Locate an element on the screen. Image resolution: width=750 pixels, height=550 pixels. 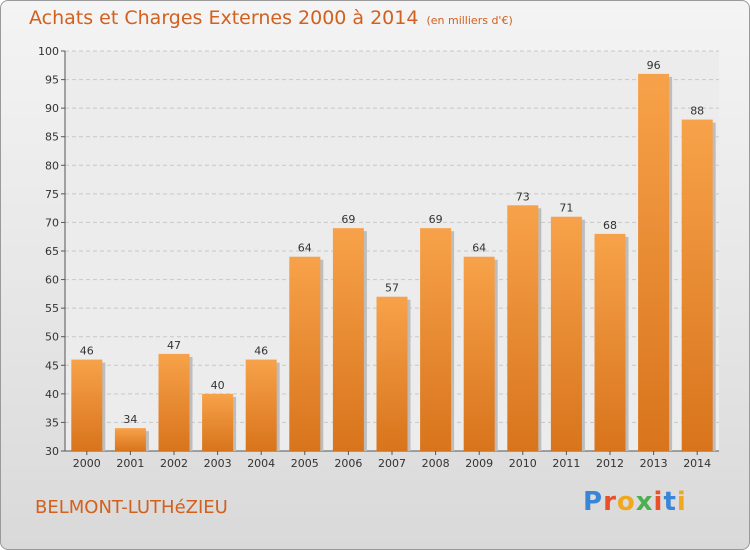
y-tick-label: 45 is located at coordinates (52, 365).